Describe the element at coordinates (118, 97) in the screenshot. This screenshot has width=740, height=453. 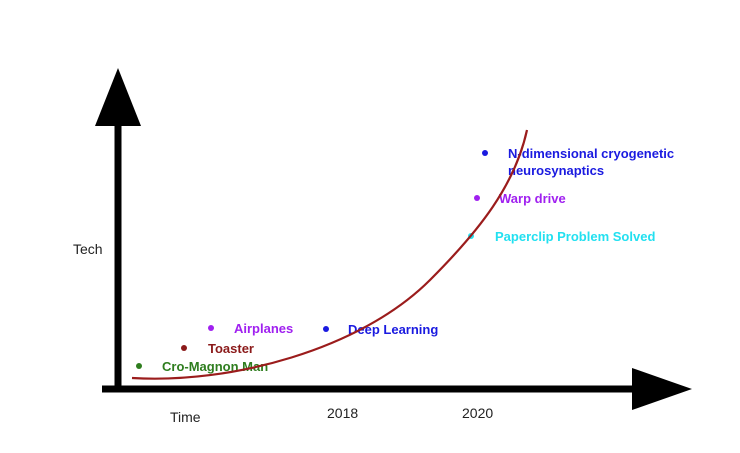
I see `y-axis-arrowhead` at that location.